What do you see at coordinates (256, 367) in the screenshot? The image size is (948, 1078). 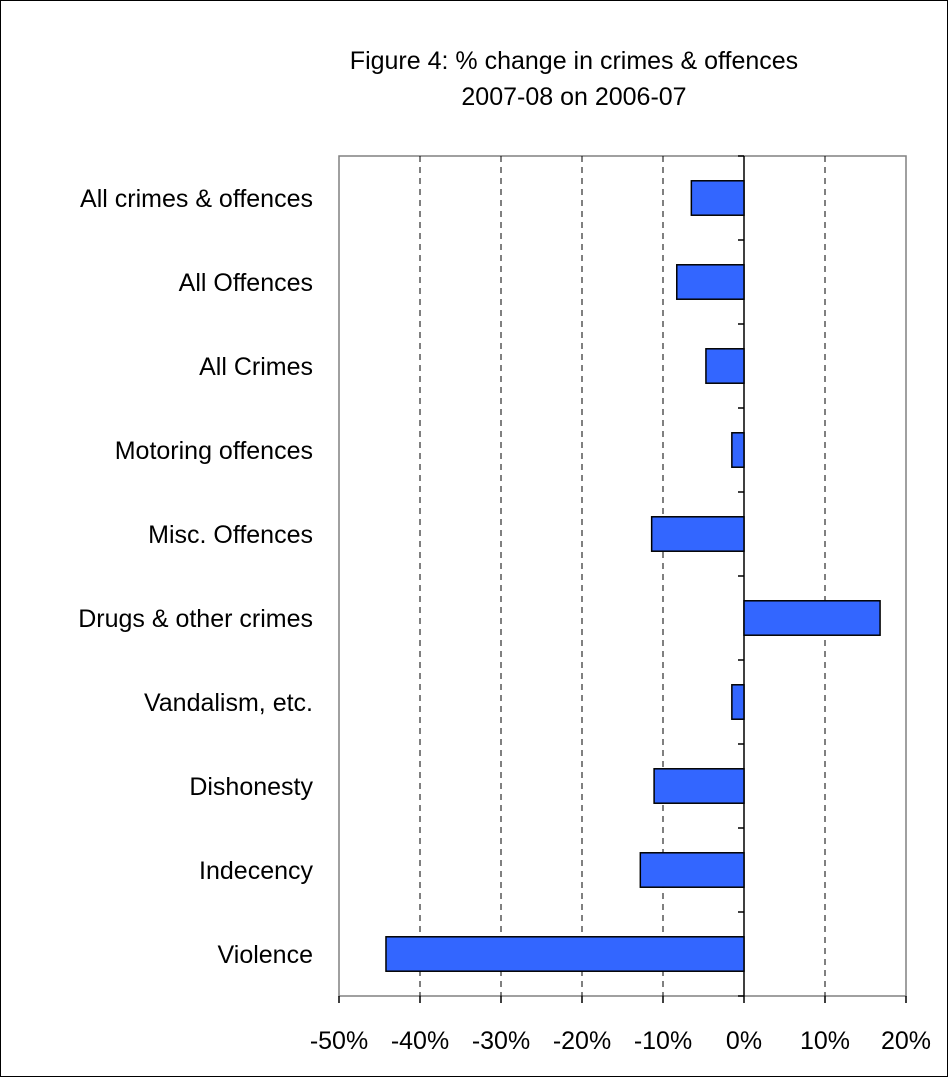 I see `category-label: All Crimes` at bounding box center [256, 367].